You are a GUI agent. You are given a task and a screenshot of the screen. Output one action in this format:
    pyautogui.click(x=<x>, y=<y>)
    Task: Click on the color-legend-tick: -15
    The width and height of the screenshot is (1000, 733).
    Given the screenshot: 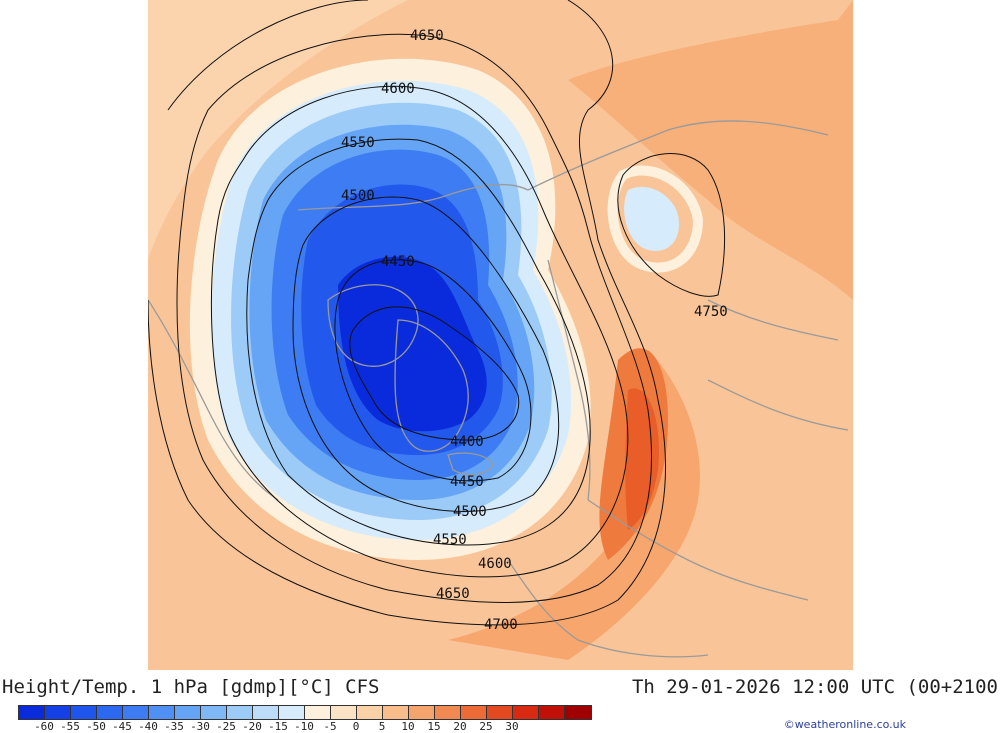 What is the action you would take?
    pyautogui.click(x=278, y=726)
    